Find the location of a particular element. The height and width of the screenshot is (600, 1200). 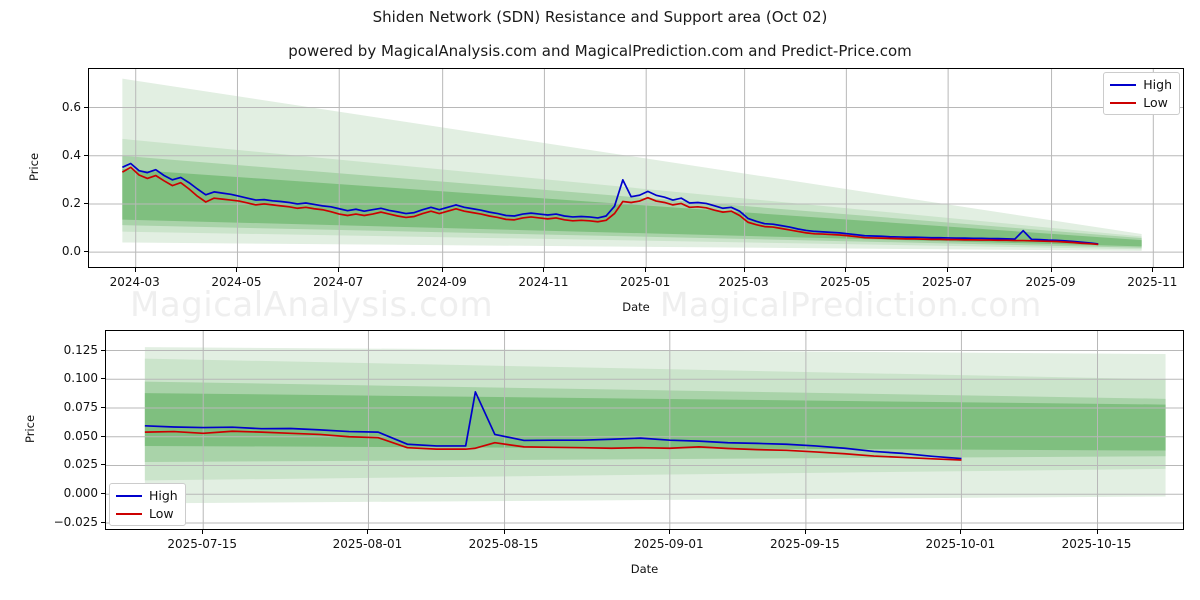

bottom-chart-y-axis-label: Price is located at coordinates (30, 429).